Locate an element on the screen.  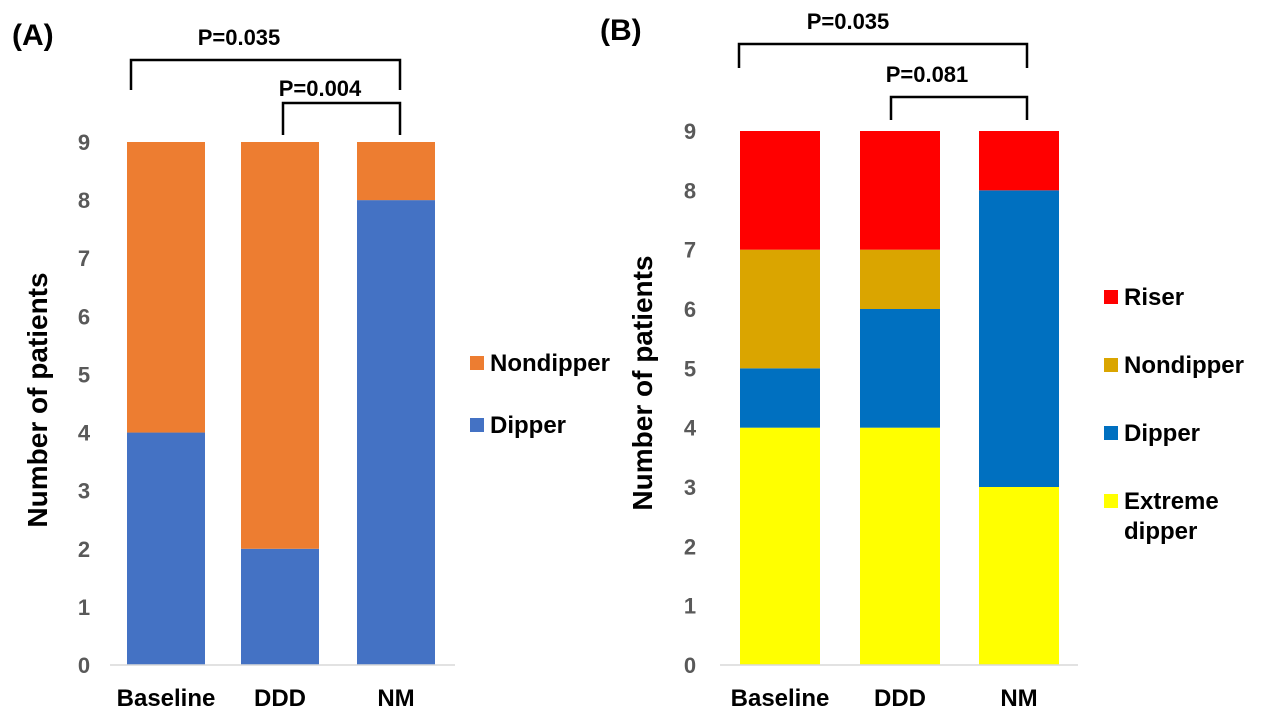
bar-riser-baseline is located at coordinates (780, 190).